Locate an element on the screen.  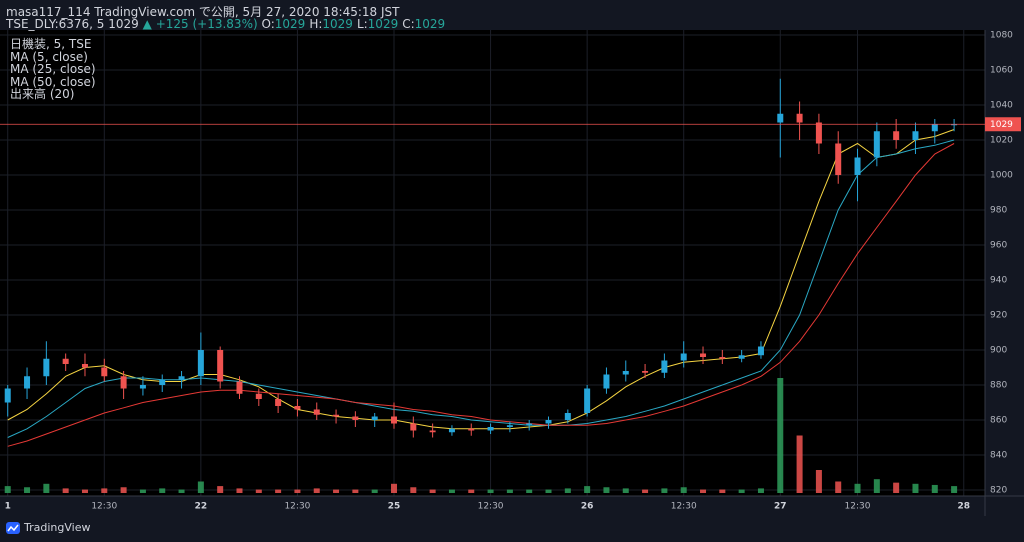
ohlc-label: L: is located at coordinates (362, 24).